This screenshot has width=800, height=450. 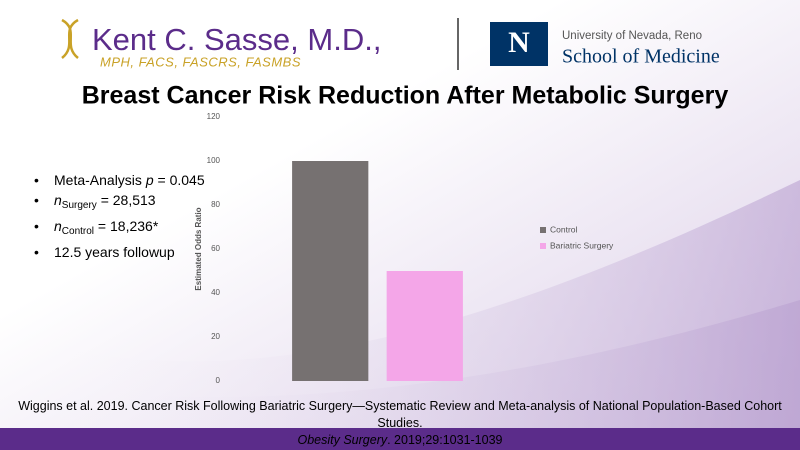 What do you see at coordinates (215, 292) in the screenshot?
I see `y-tick-label: 40` at bounding box center [215, 292].